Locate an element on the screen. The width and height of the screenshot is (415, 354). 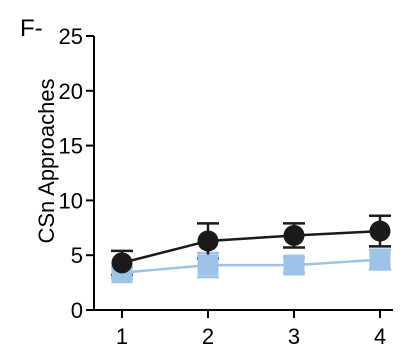
series-layer is located at coordinates (251, 249).